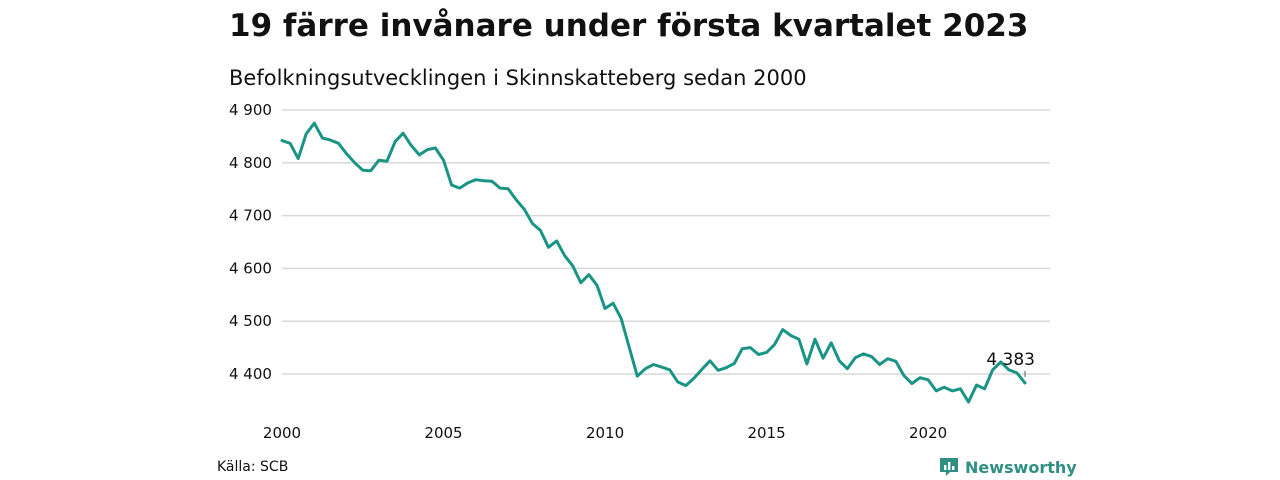  What do you see at coordinates (253, 467) in the screenshot?
I see `source-note: Källa: SCB` at bounding box center [253, 467].